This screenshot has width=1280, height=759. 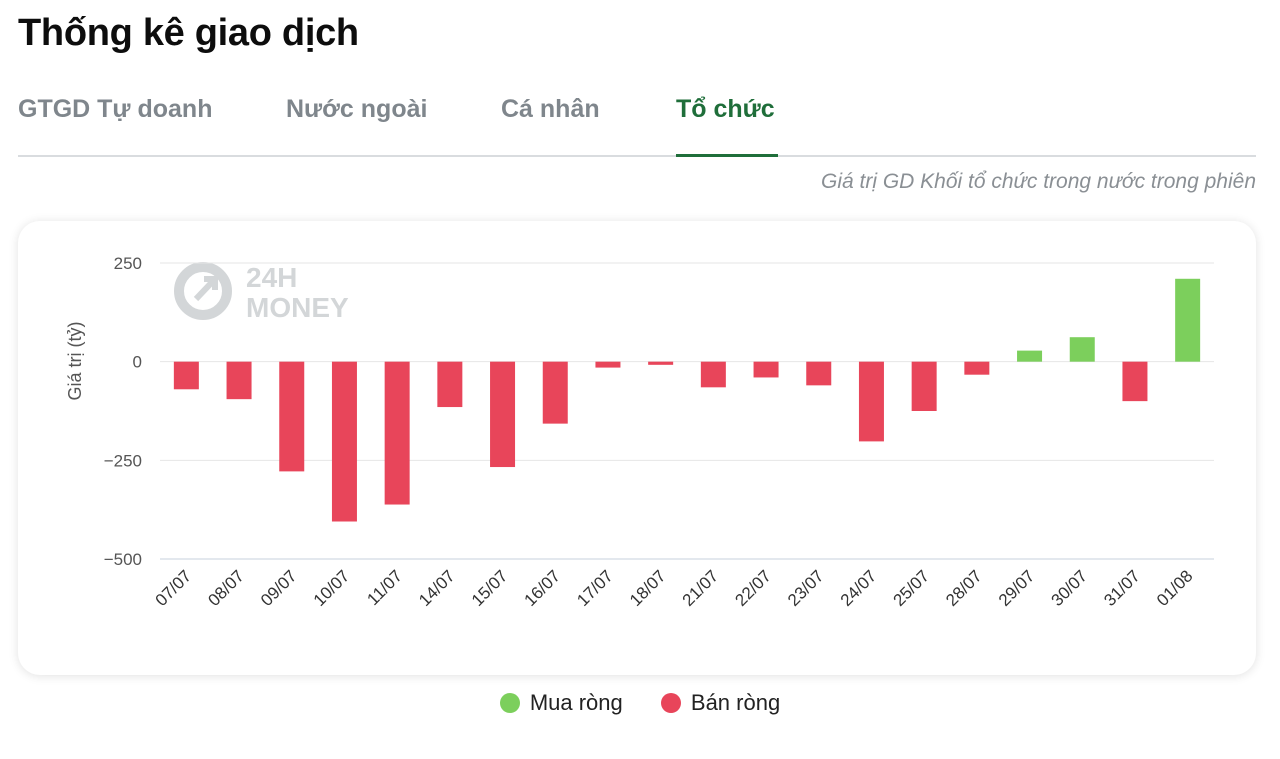 I want to click on x-tick-label: 22/07, so click(x=753, y=588).